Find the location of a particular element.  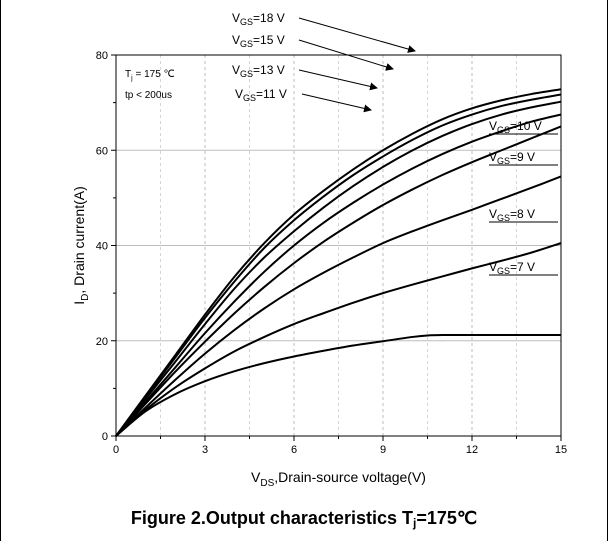

annotation-0: VGS=18 V is located at coordinates (324, 32).